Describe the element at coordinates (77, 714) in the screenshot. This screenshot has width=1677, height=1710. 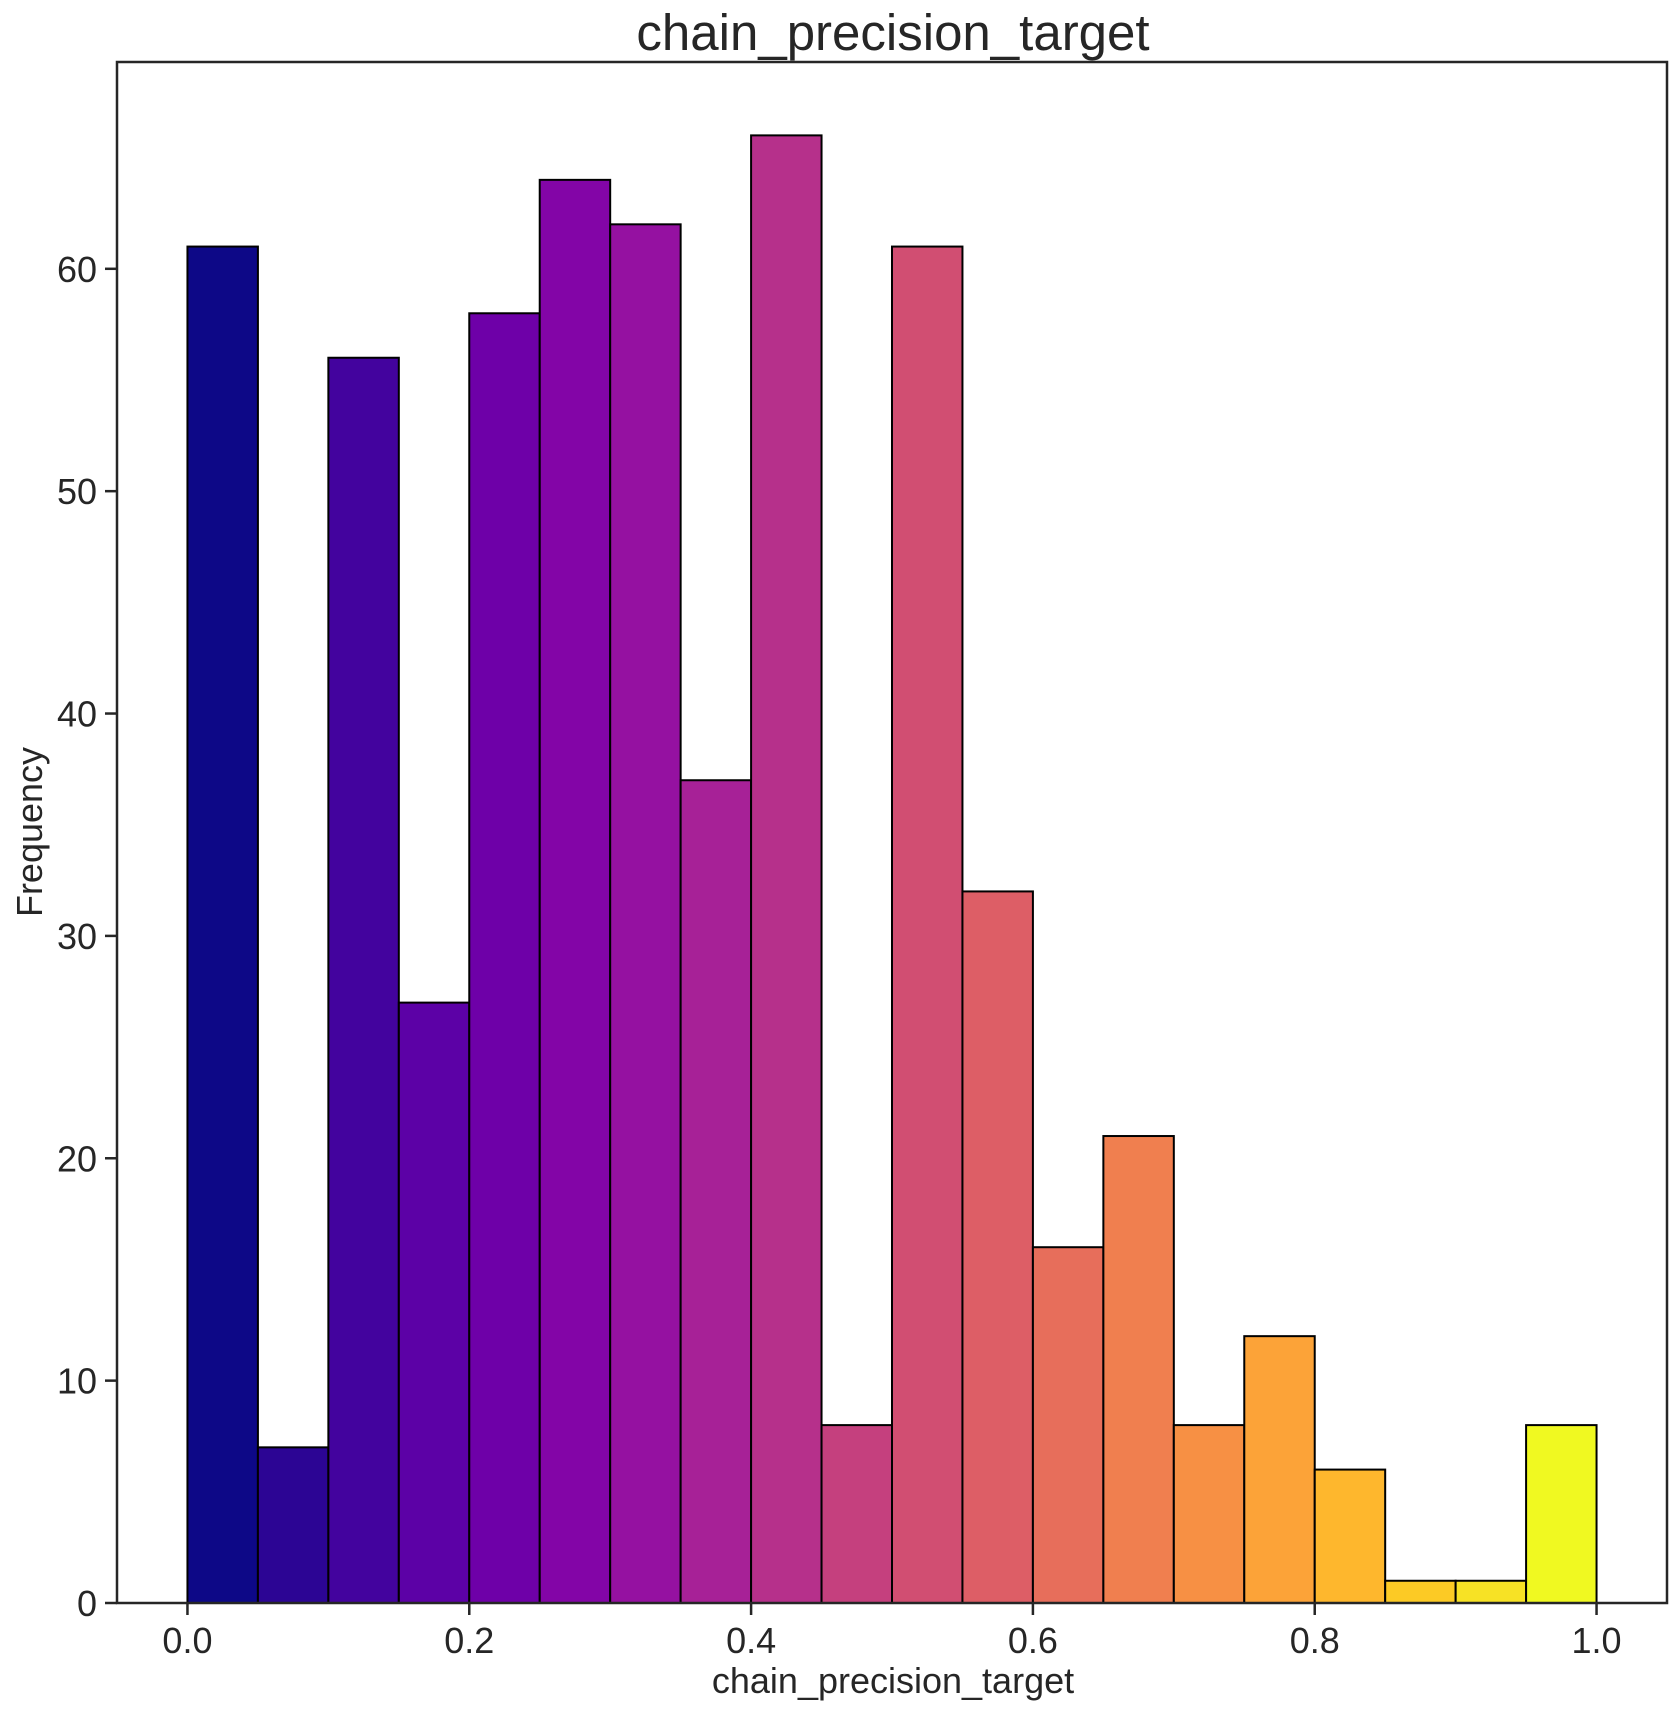
I see `y-tick-label: 40` at that location.